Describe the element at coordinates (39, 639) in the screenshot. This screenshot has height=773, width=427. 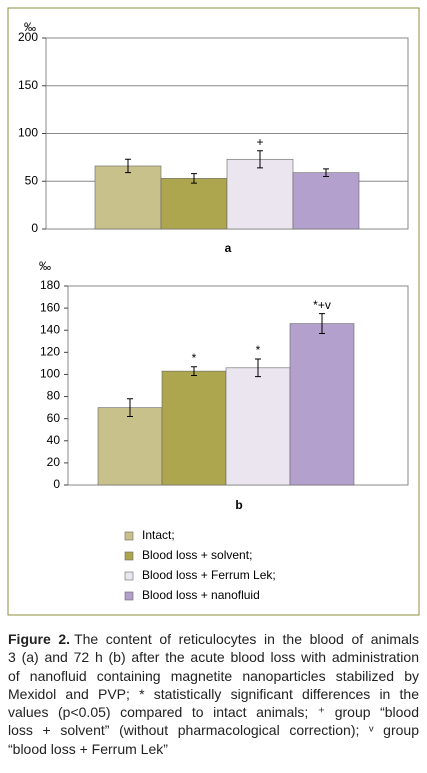
I see `caption-label: Figure 2.` at that location.